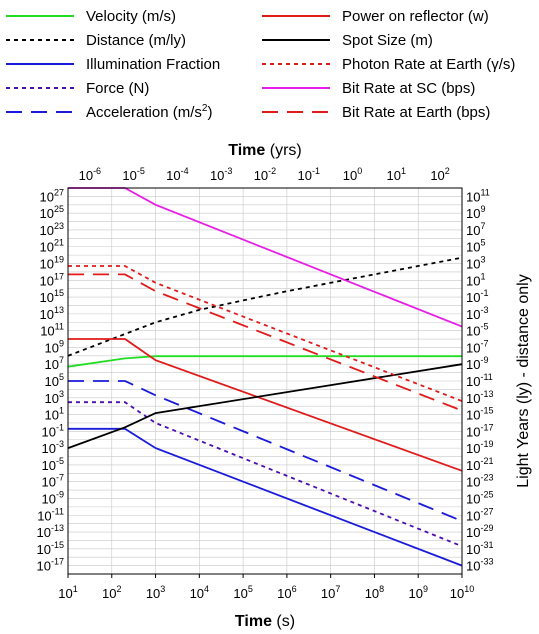 The height and width of the screenshot is (634, 539). Describe the element at coordinates (60, 494) in the screenshot. I see `y-tick-label-left-exp: -9` at that location.